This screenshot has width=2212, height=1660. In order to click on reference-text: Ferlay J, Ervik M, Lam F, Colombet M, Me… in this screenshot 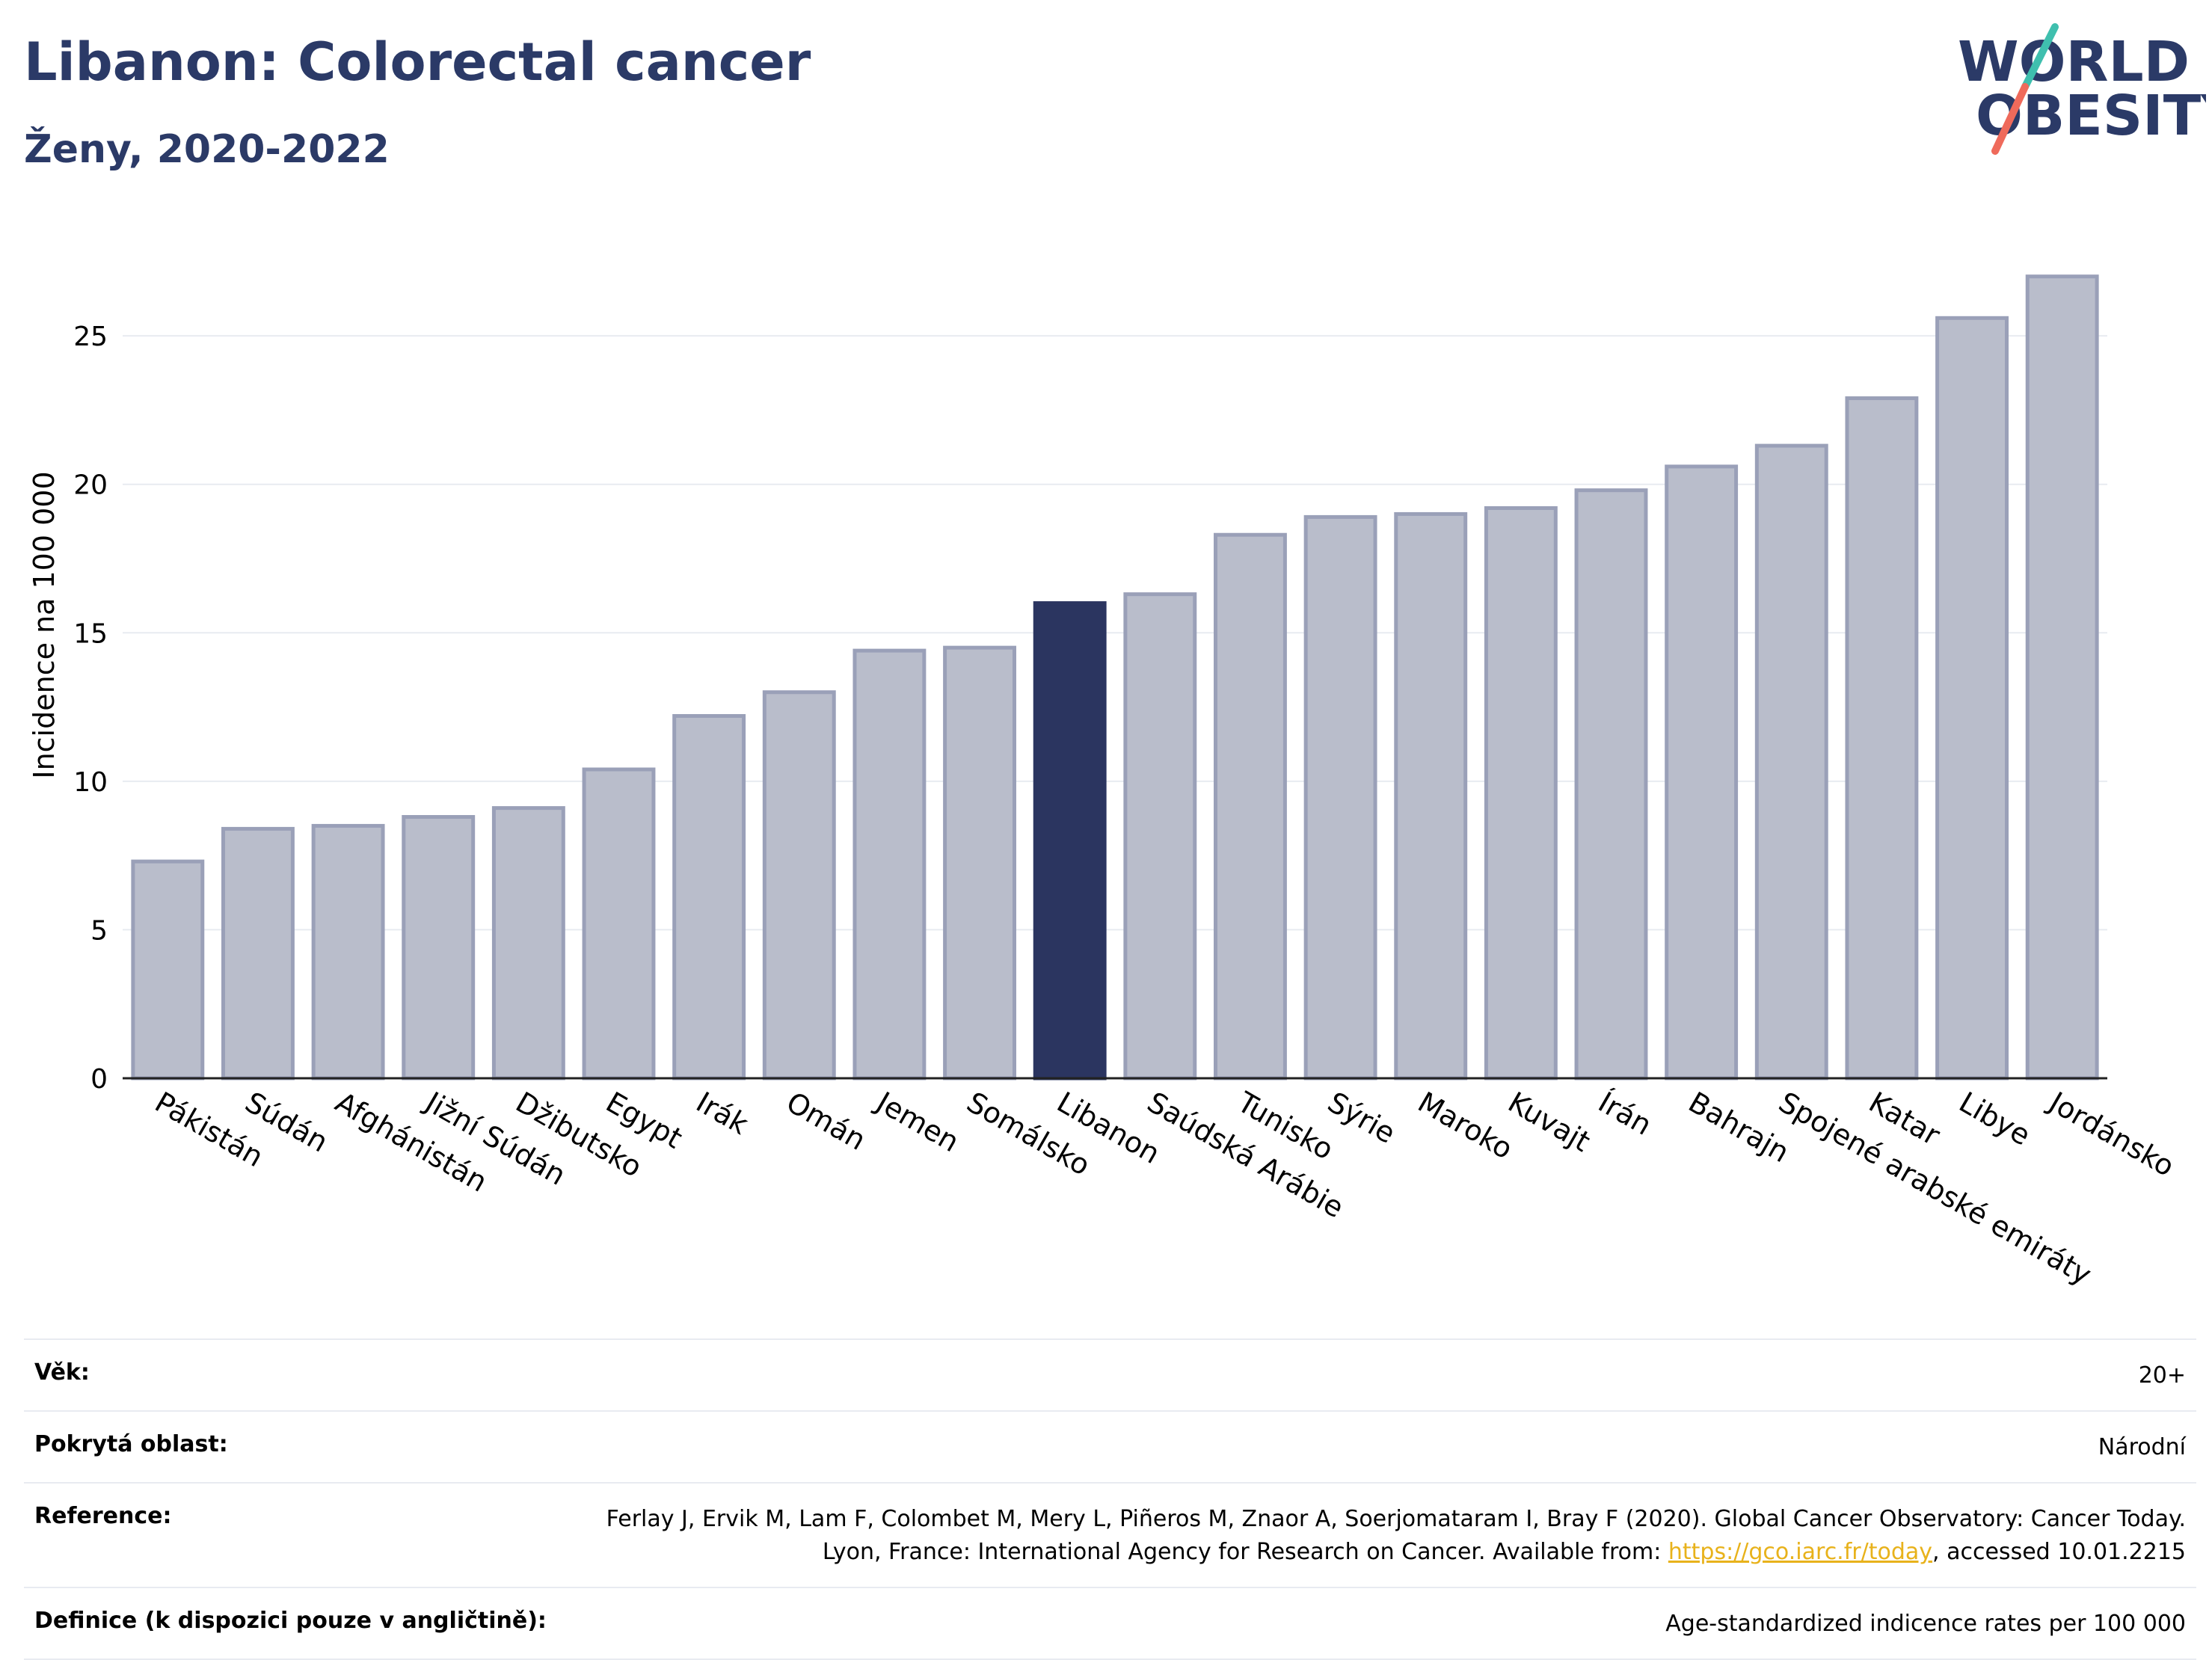, I will do `click(1396, 1535)`.